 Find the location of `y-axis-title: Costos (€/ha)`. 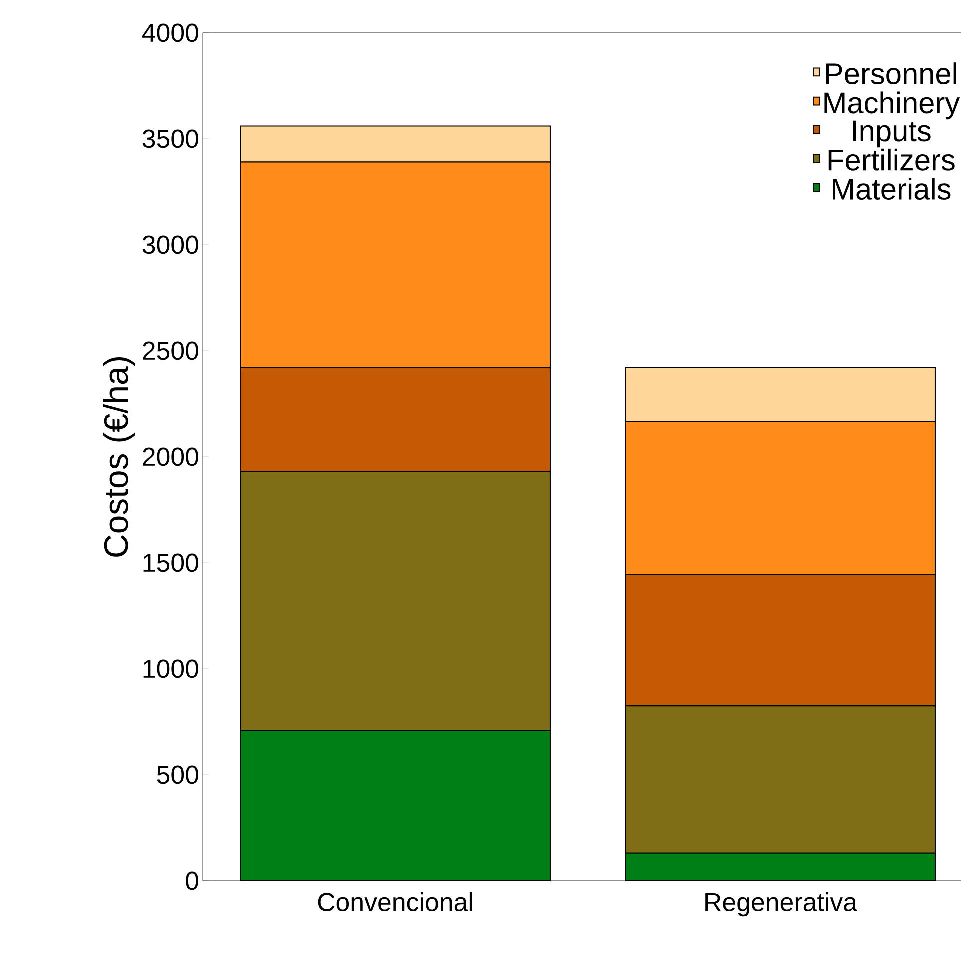

y-axis-title: Costos (€/ha) is located at coordinates (119, 457).